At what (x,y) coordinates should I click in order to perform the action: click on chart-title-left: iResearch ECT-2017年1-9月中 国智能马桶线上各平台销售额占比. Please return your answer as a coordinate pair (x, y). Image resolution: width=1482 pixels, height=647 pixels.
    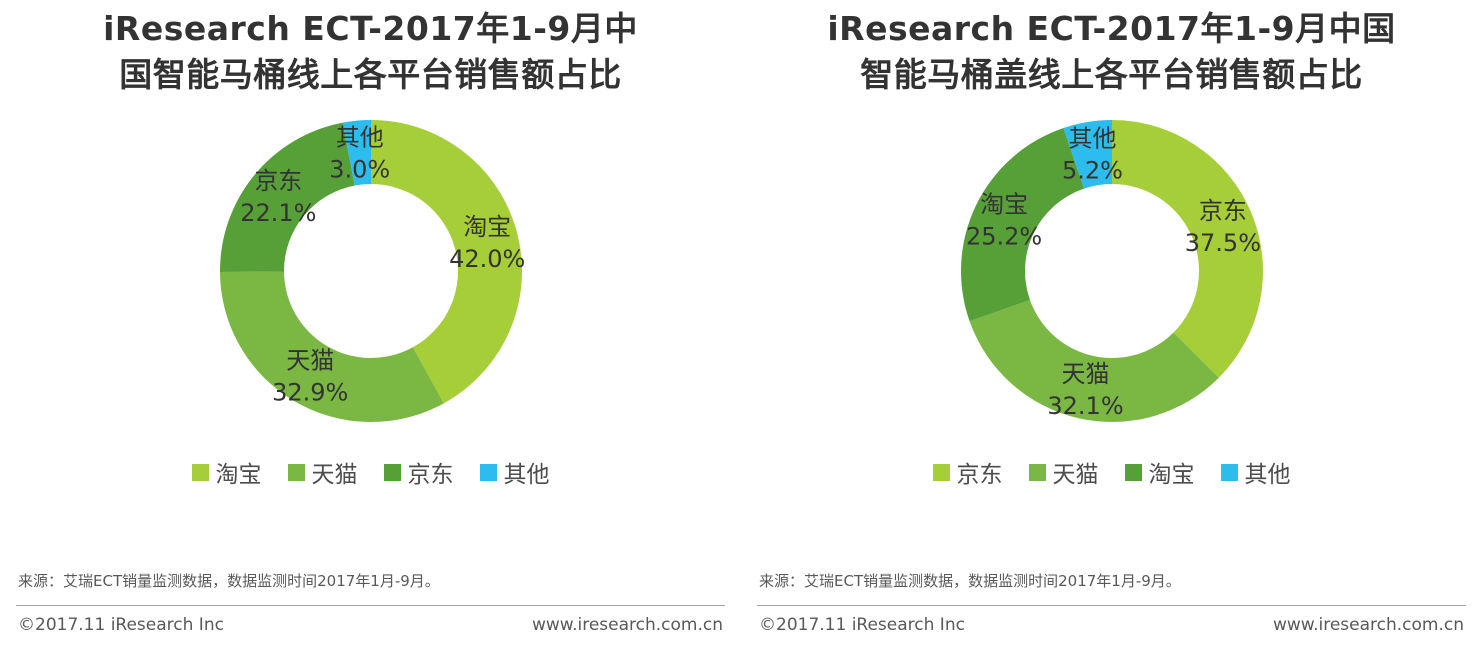
    Looking at the image, I should click on (370, 51).